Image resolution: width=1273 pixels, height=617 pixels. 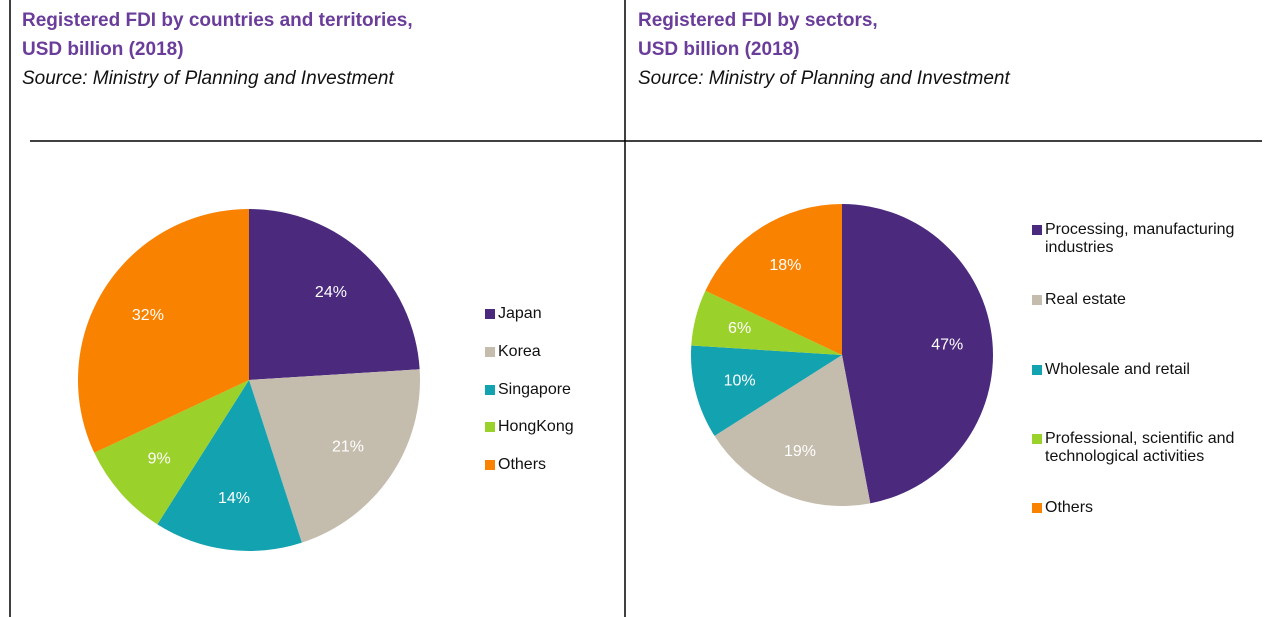 I want to click on legend-entry: Processing, manufacturing industries, so click(x=1138, y=239).